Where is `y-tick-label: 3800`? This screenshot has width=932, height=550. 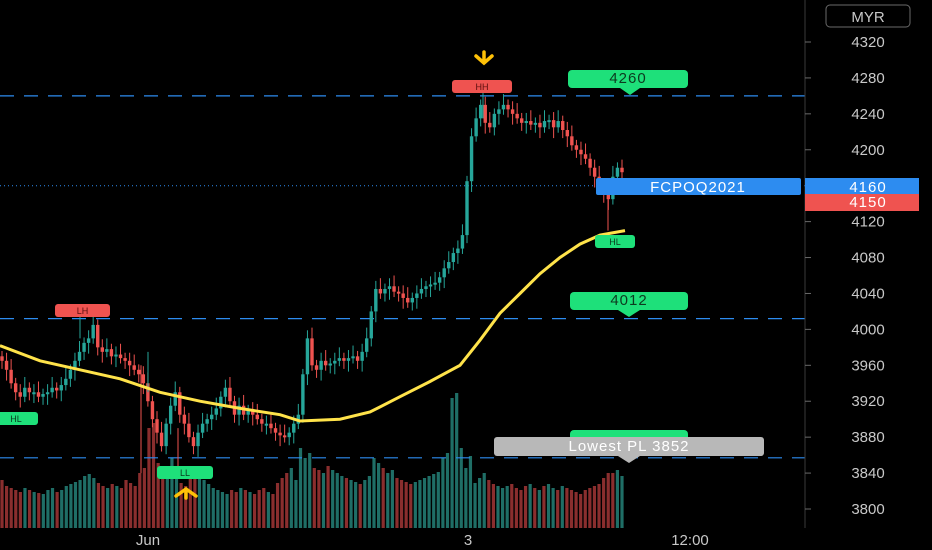
y-tick-label: 3800 is located at coordinates (867, 509).